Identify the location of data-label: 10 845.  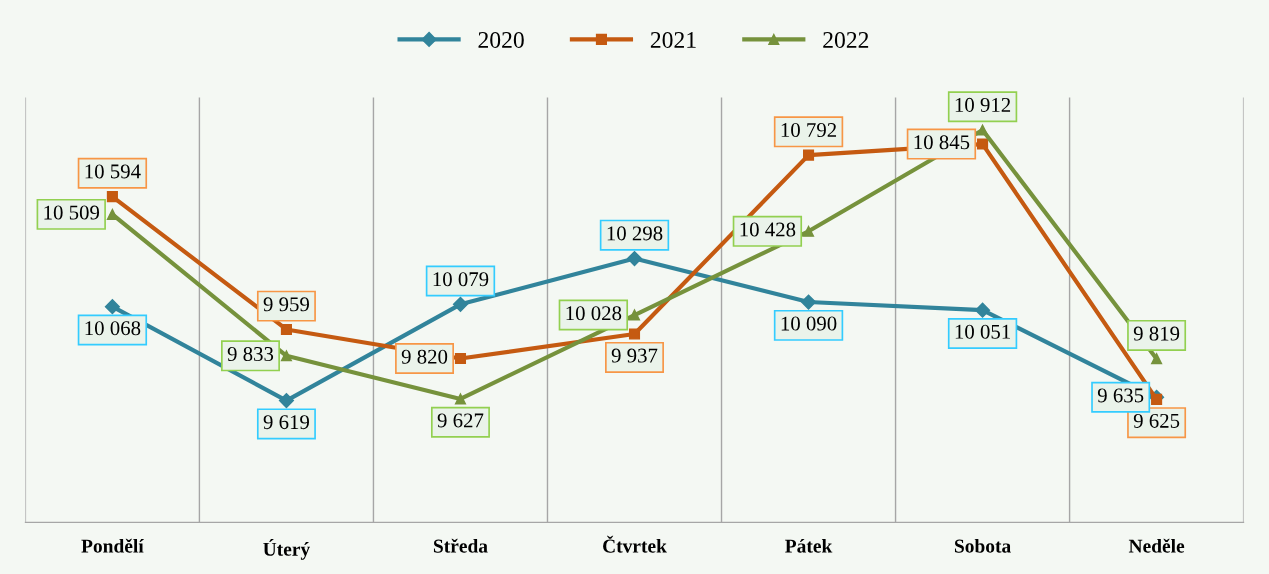
(942, 142).